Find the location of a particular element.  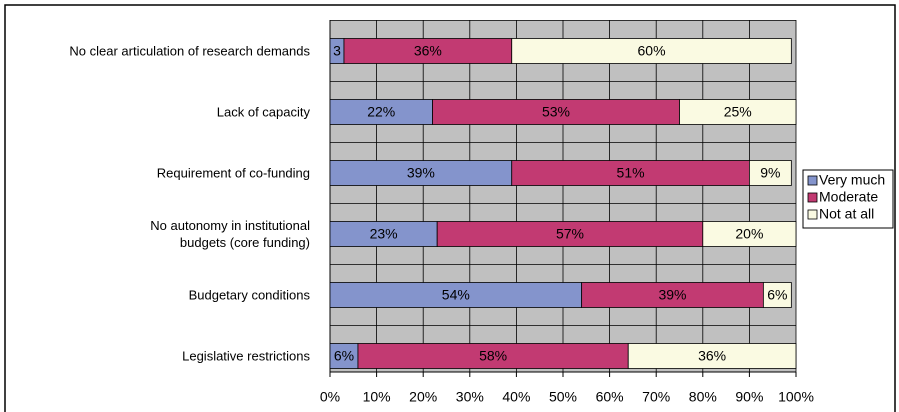

value-label: 58% is located at coordinates (493, 356).